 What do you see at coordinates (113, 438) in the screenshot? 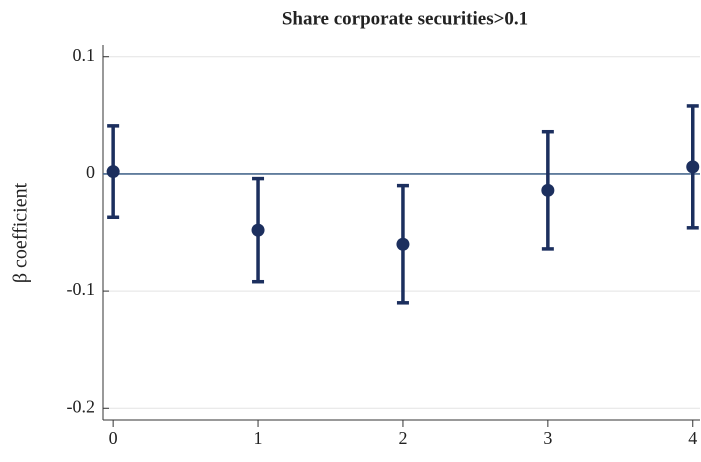
I see `x-tick-label: 0` at bounding box center [113, 438].